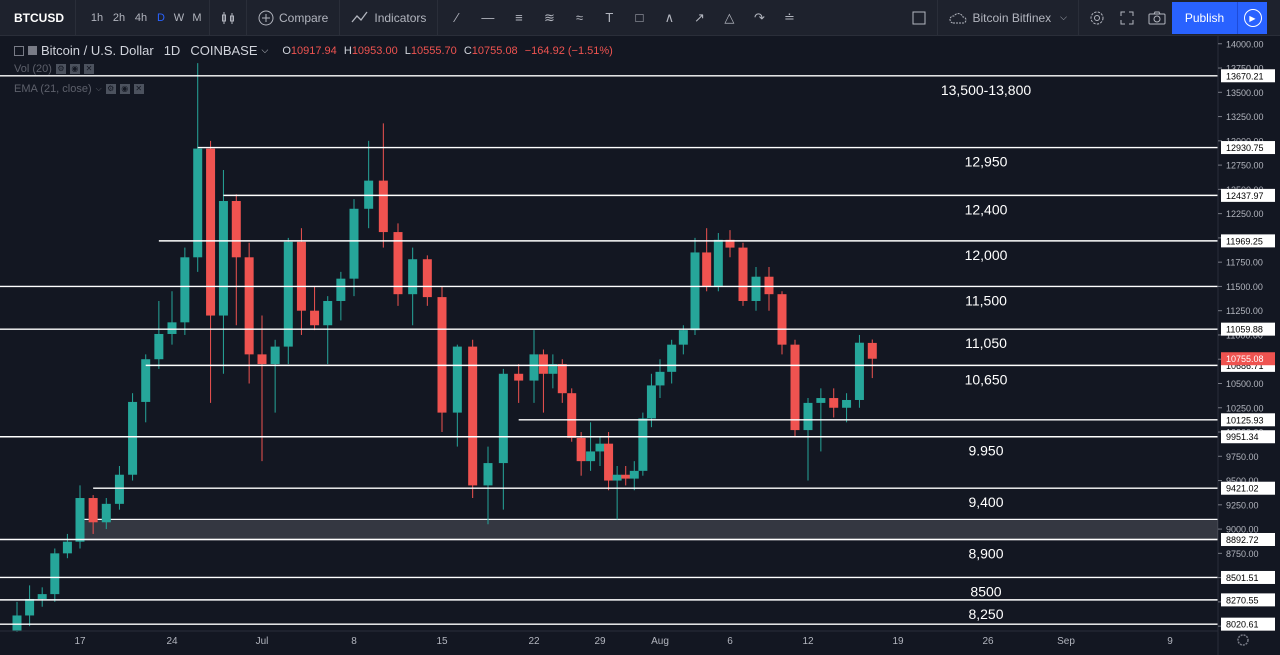  What do you see at coordinates (986, 90) in the screenshot?
I see `level-annotation: 13,500-13,800` at bounding box center [986, 90].